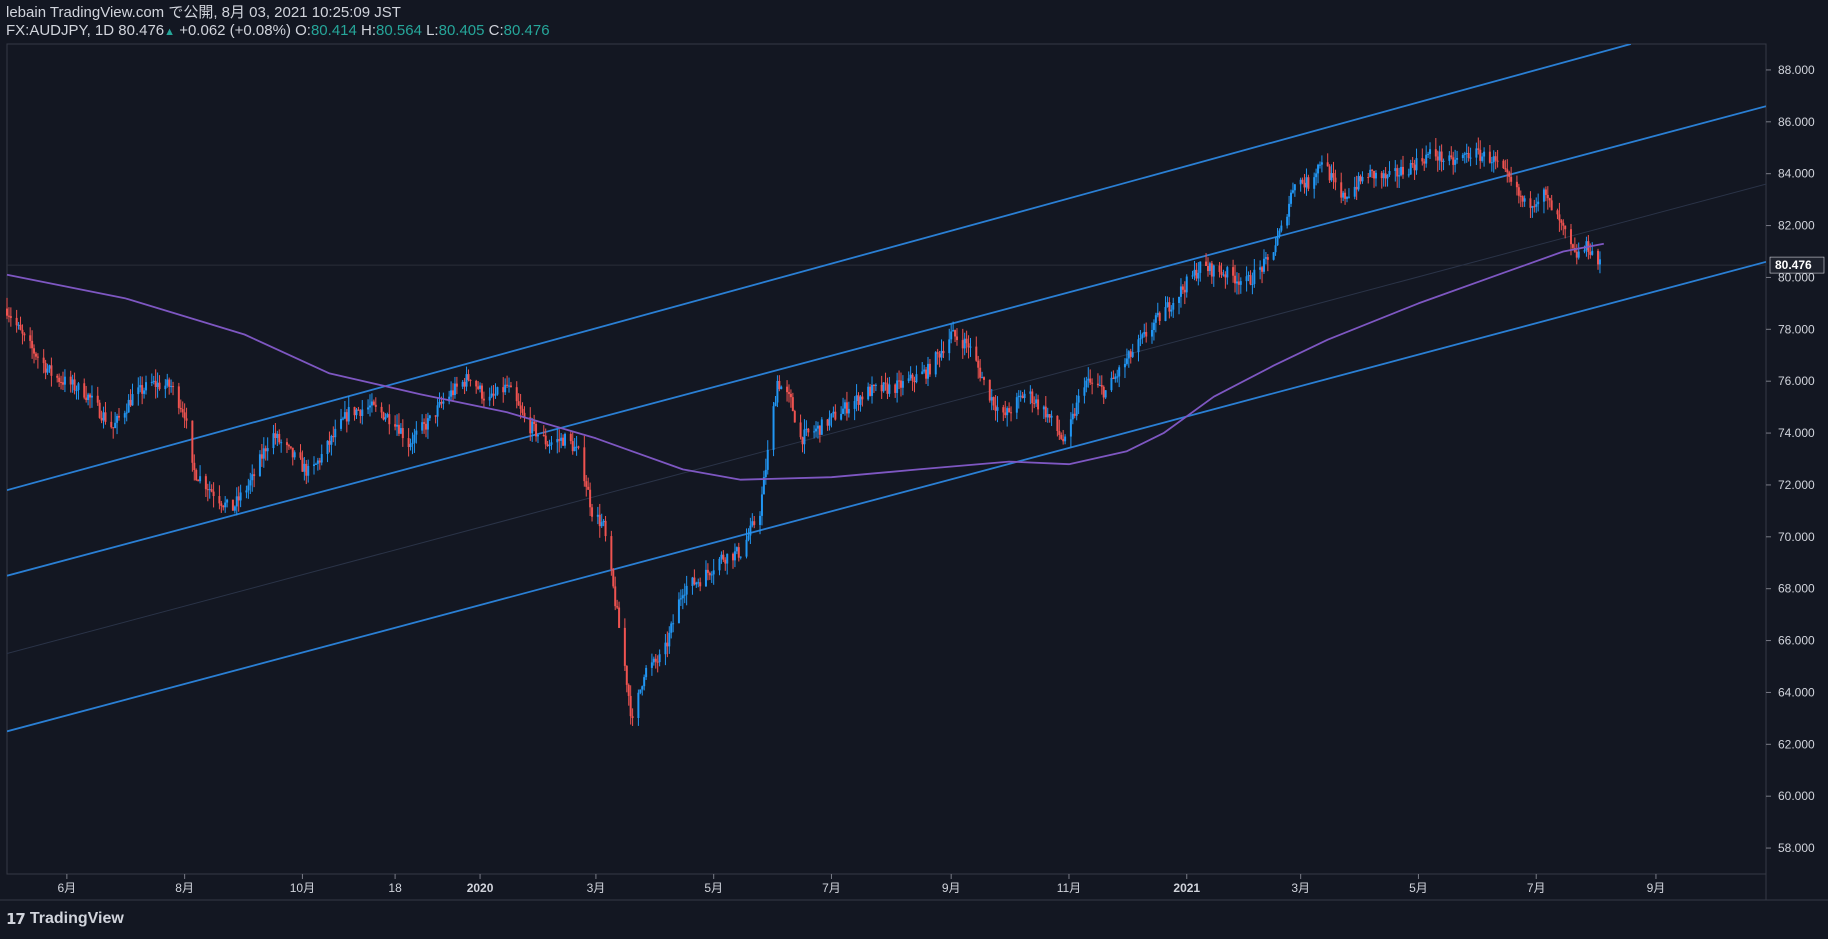 The height and width of the screenshot is (939, 1828). I want to click on x-tick-label: 5月, so click(713, 888).